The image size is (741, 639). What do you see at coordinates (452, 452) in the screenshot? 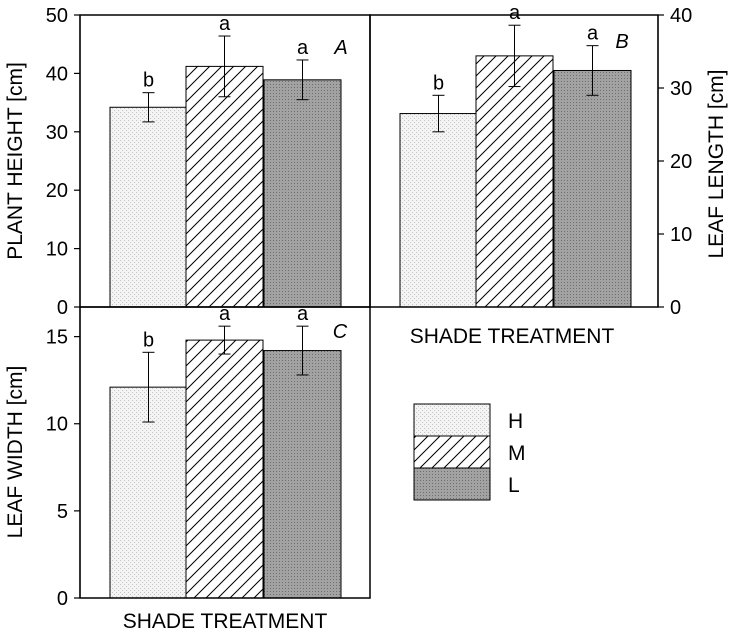
I see `legend-swatch-m` at bounding box center [452, 452].